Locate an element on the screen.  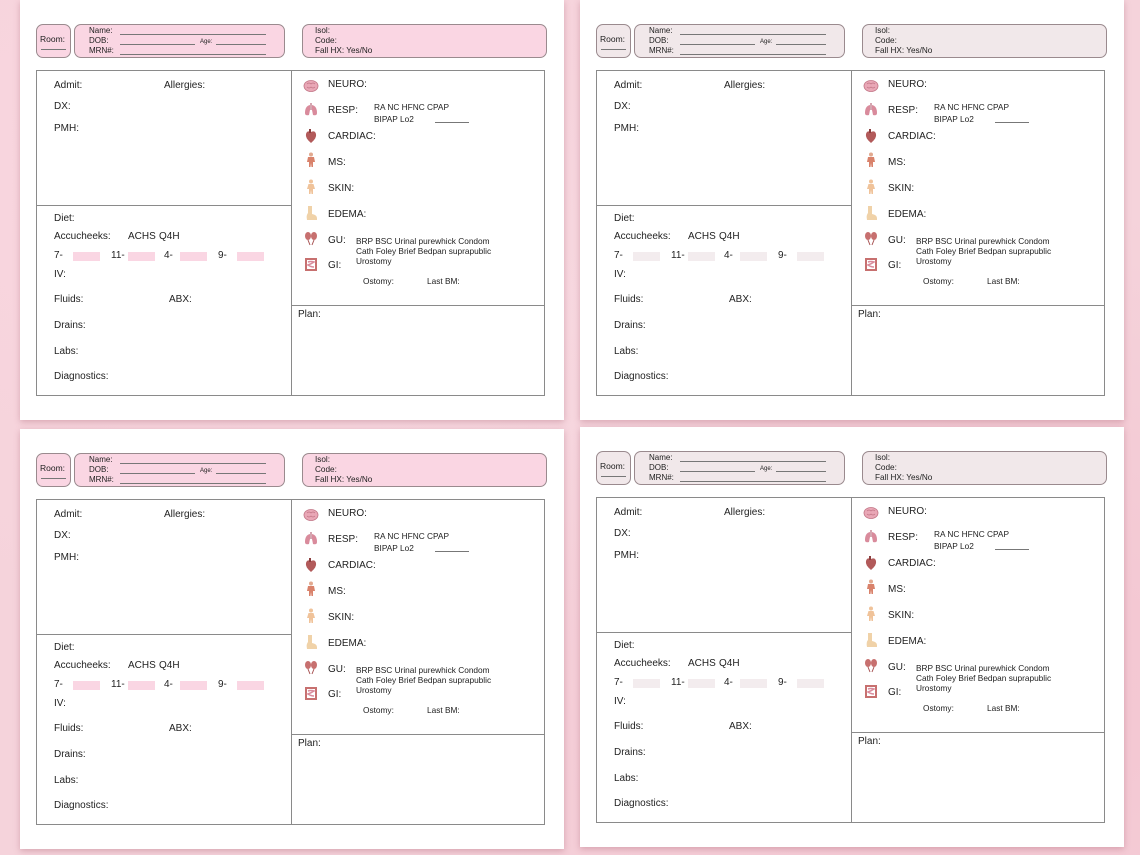
admit-label: Admit: is located at coordinates (68, 514).